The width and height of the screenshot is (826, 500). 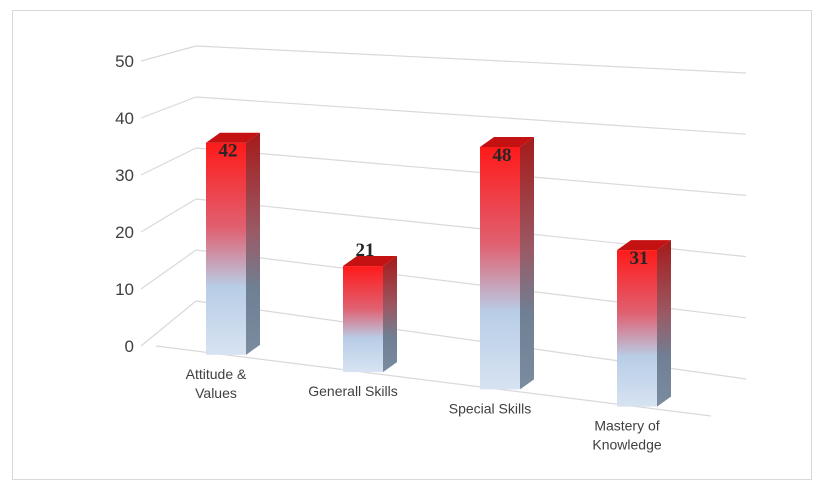 I want to click on data-label: 42, so click(x=228, y=151).